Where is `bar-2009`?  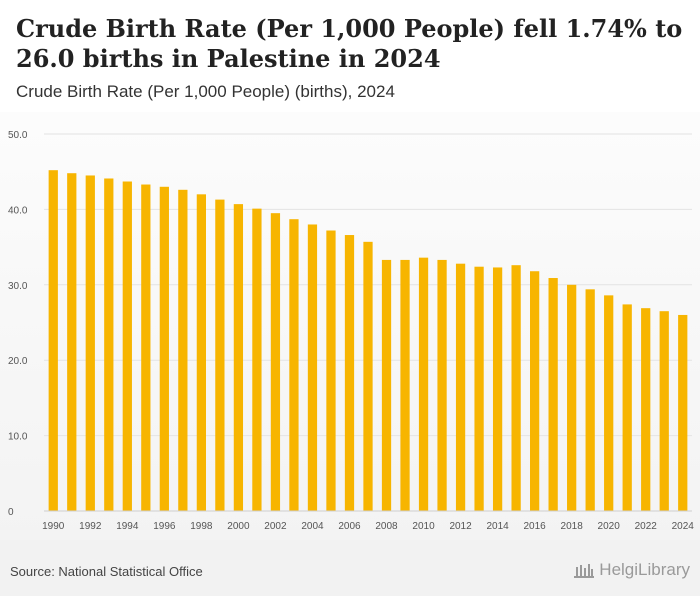
bar-2009 is located at coordinates (405, 385).